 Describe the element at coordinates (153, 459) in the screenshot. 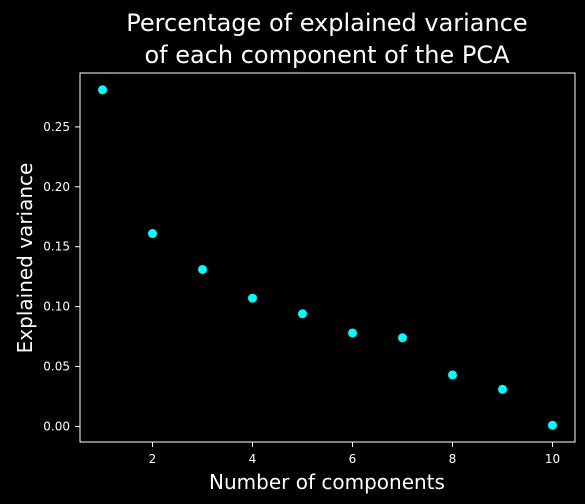

I see `x-tick-label: 2` at that location.